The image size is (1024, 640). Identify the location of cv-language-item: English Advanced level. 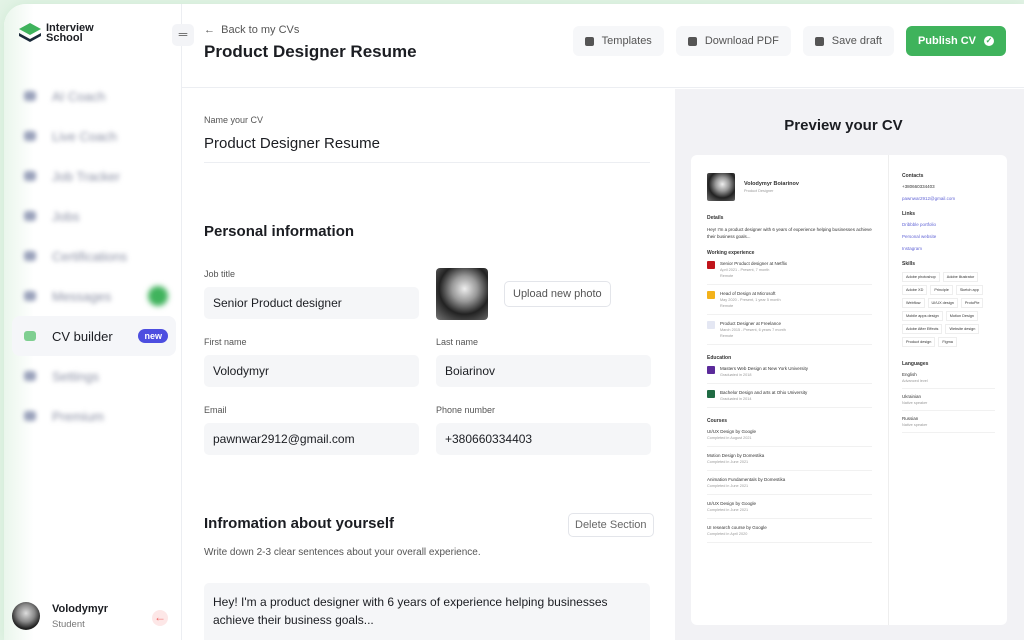
(948, 380).